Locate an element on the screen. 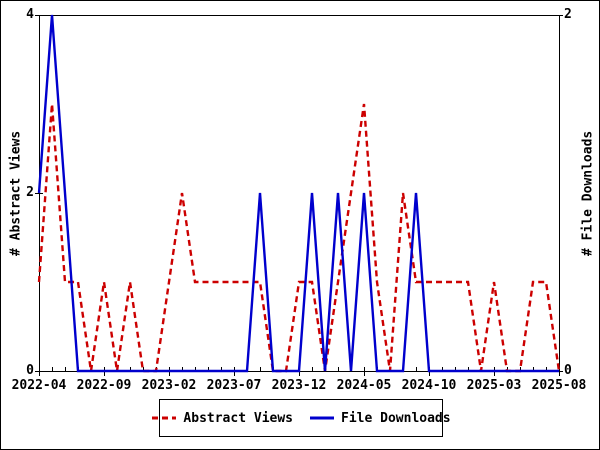 This screenshot has width=600, height=450. y-left-tick-label: 2 is located at coordinates (30, 192).